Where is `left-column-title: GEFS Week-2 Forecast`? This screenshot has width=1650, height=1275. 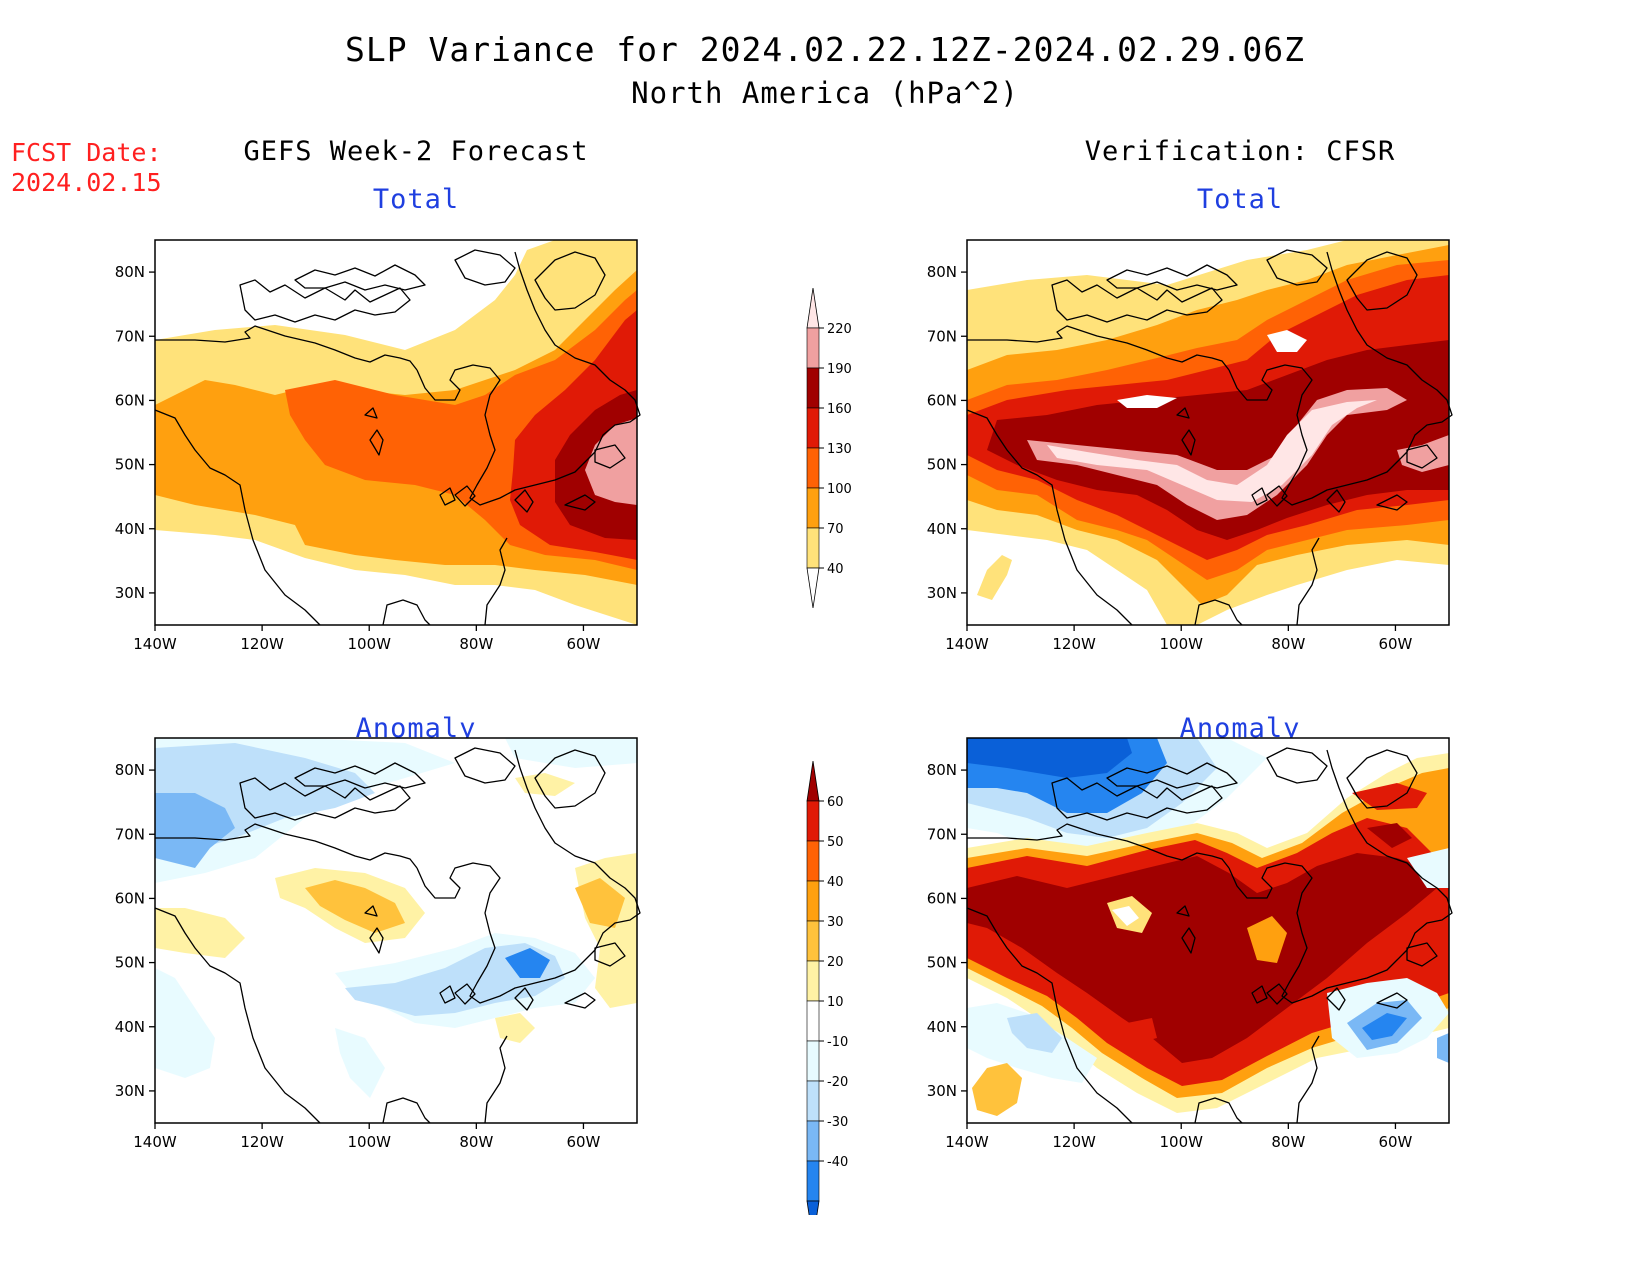 left-column-title: GEFS Week-2 Forecast is located at coordinates (416, 151).